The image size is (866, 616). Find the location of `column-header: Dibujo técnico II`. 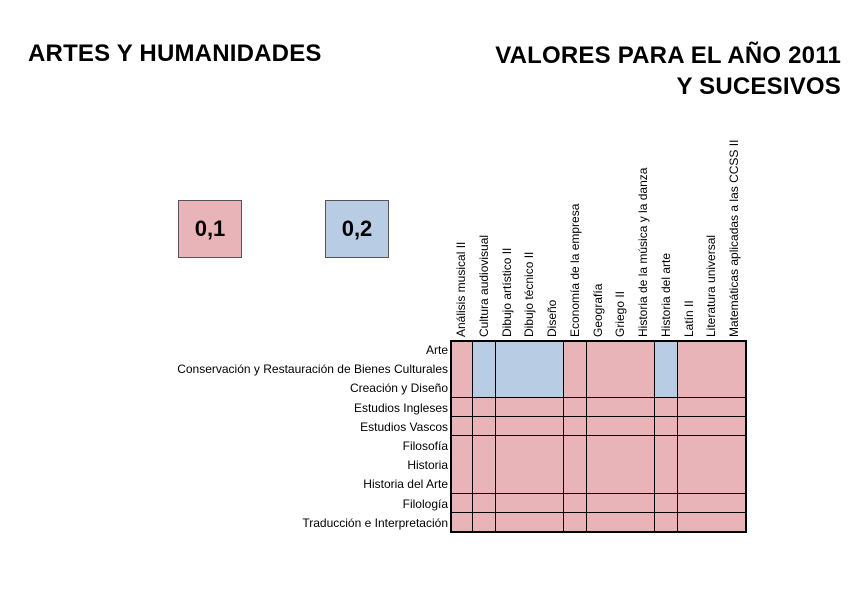

column-header: Dibujo técnico II is located at coordinates (529, 294).